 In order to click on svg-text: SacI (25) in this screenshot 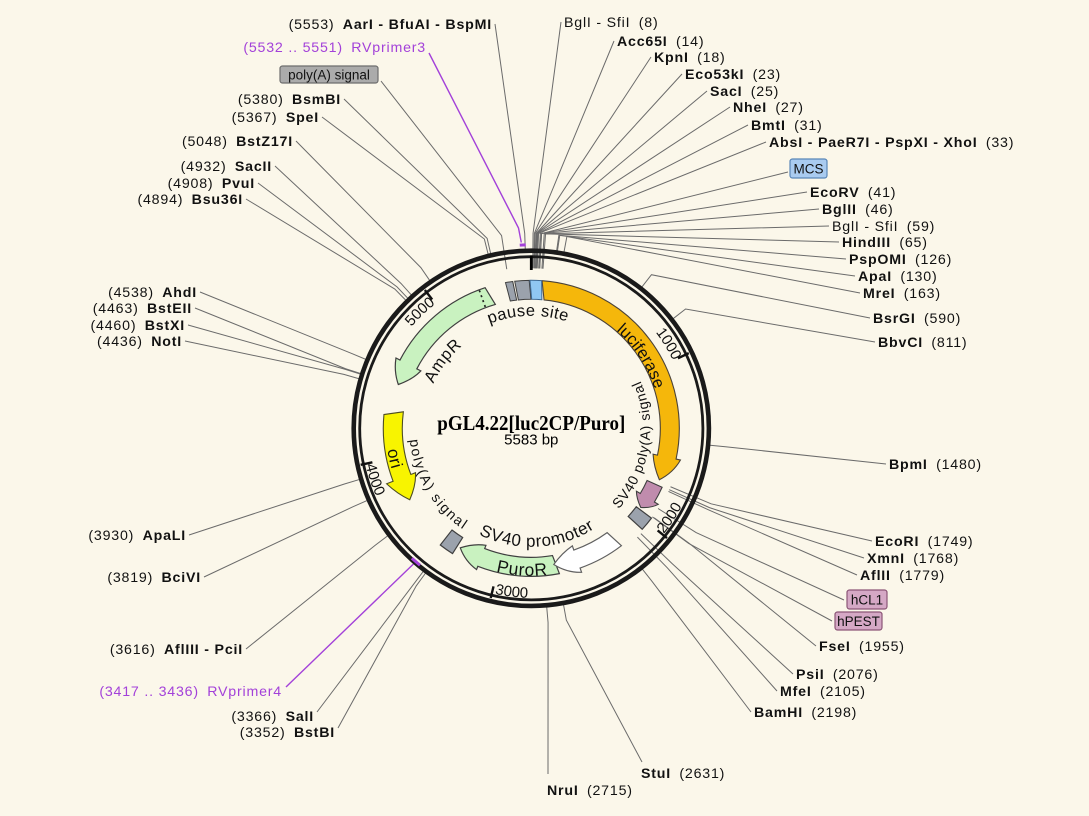, I will do `click(744, 92)`.